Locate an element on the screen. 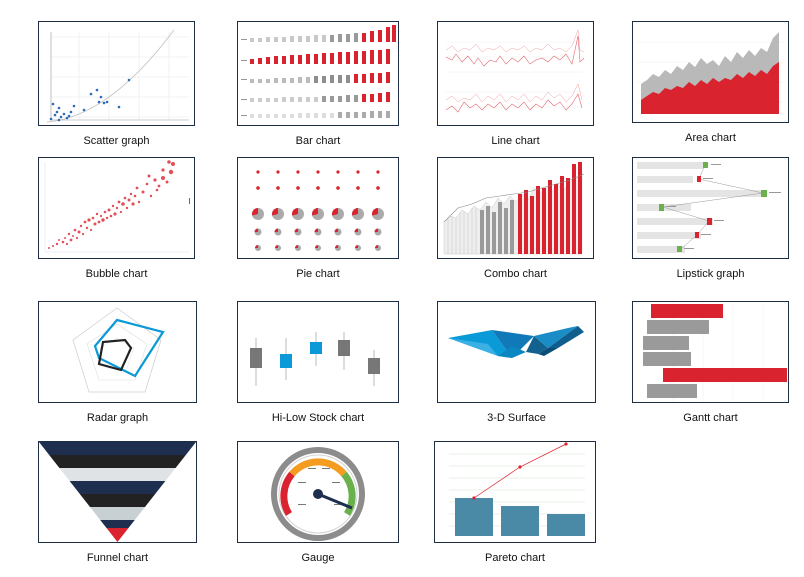 This screenshot has height=577, width=804. bar-thumbnail is located at coordinates (318, 73).